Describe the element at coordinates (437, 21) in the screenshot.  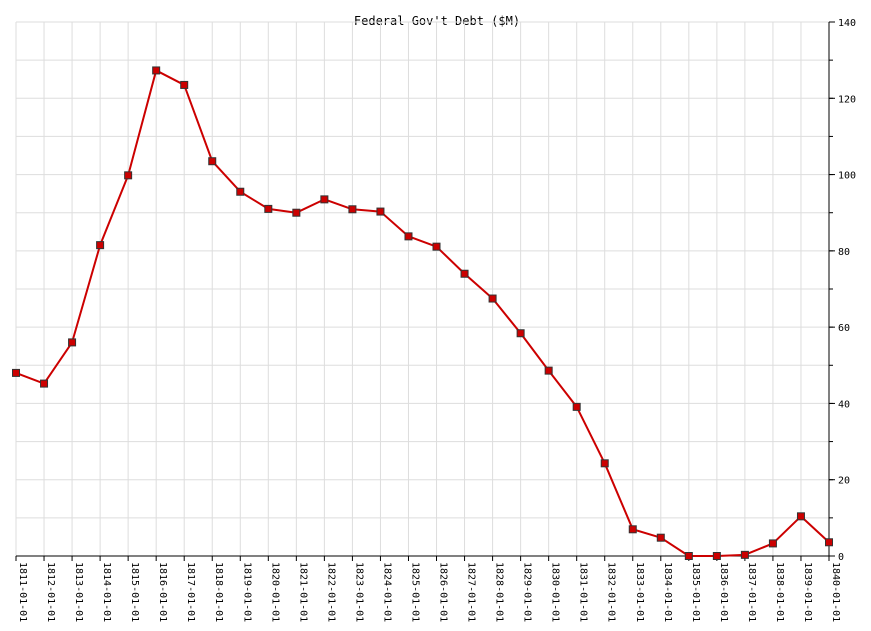
I see `chart-title: Federal Gov't Debt ($M)` at that location.